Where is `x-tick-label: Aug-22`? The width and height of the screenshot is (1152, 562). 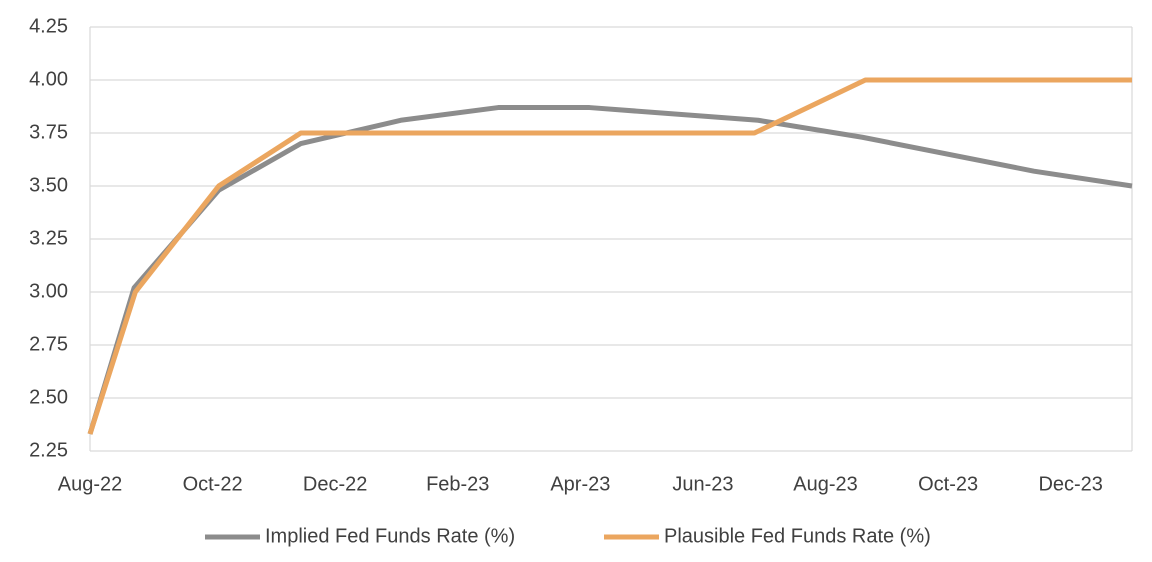
x-tick-label: Aug-22 is located at coordinates (90, 484).